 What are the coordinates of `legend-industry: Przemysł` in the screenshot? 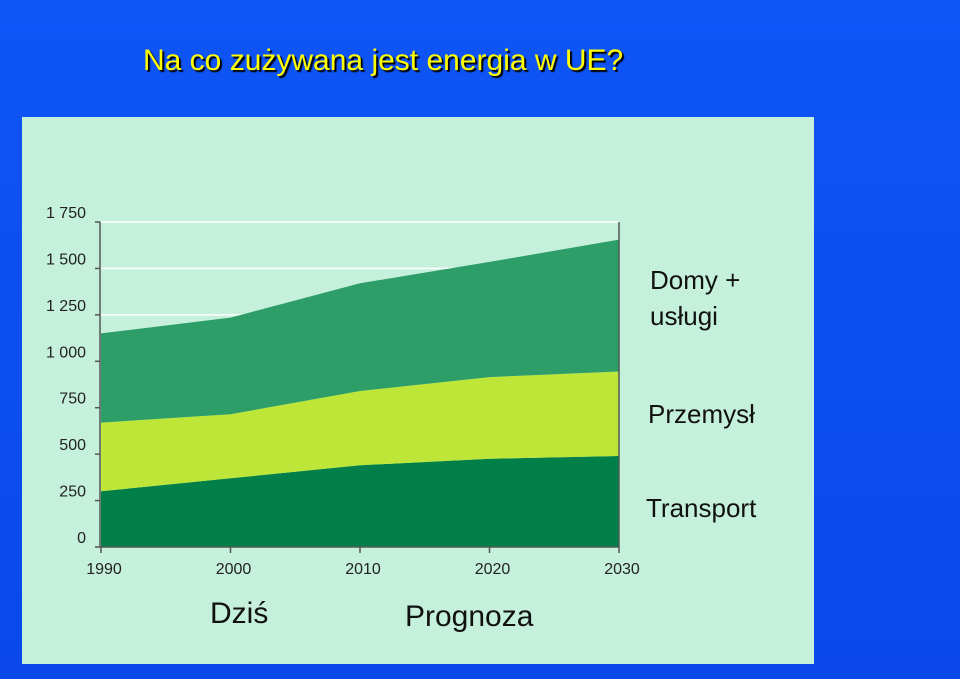 It's located at (701, 414).